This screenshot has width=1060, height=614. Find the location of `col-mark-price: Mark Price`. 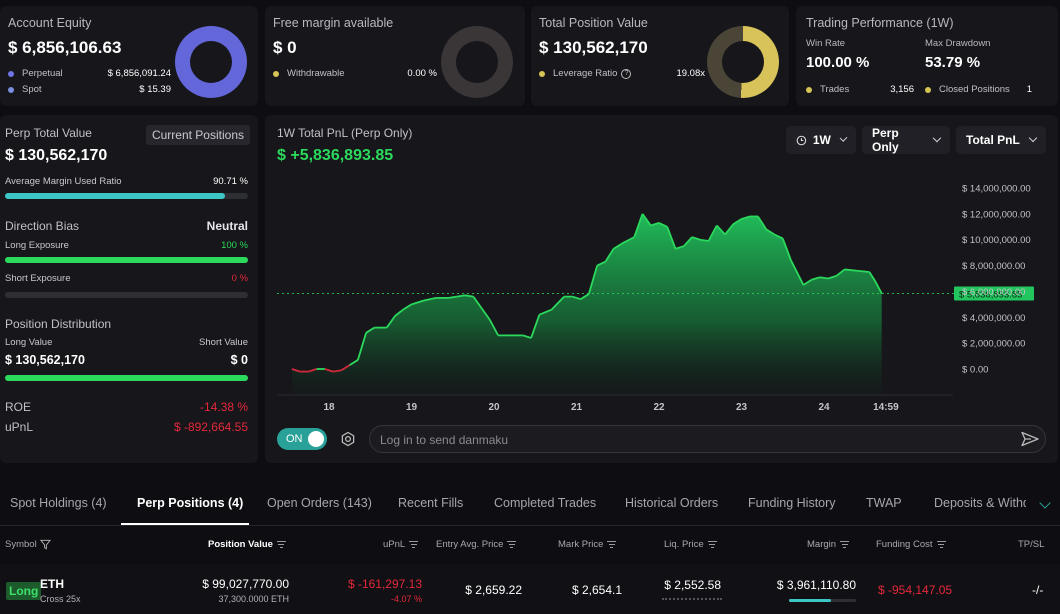

col-mark-price: Mark Price is located at coordinates (587, 544).